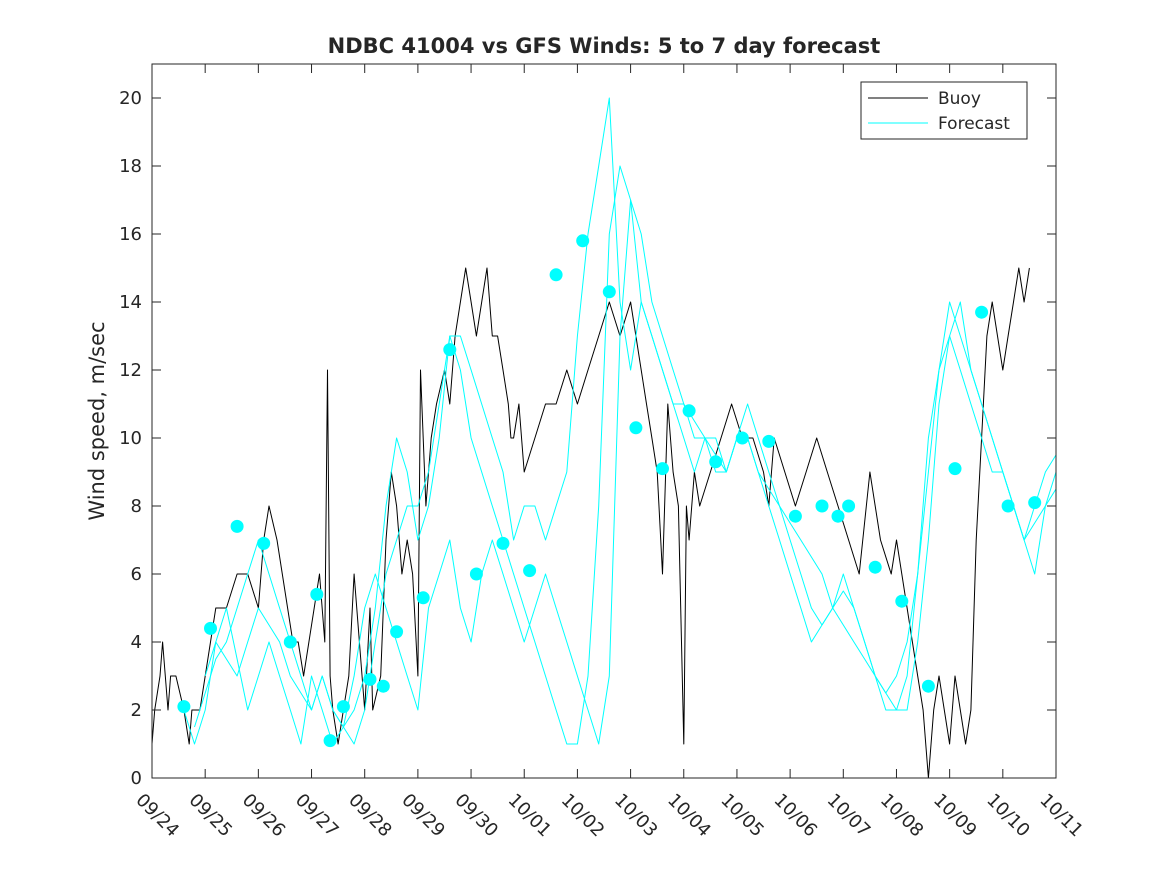 The image size is (1167, 875). What do you see at coordinates (264, 816) in the screenshot?
I see `x-tick-label: 09/26` at bounding box center [264, 816].